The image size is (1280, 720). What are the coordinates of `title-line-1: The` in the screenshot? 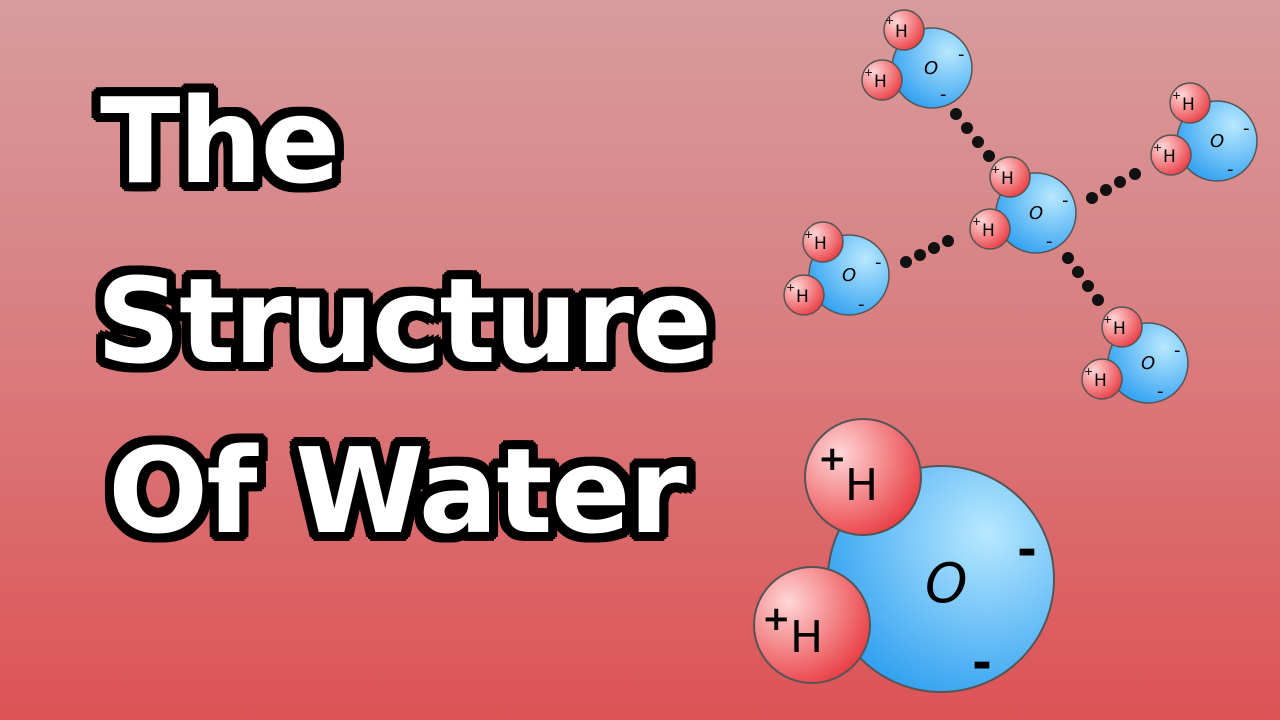 It's located at (220, 141).